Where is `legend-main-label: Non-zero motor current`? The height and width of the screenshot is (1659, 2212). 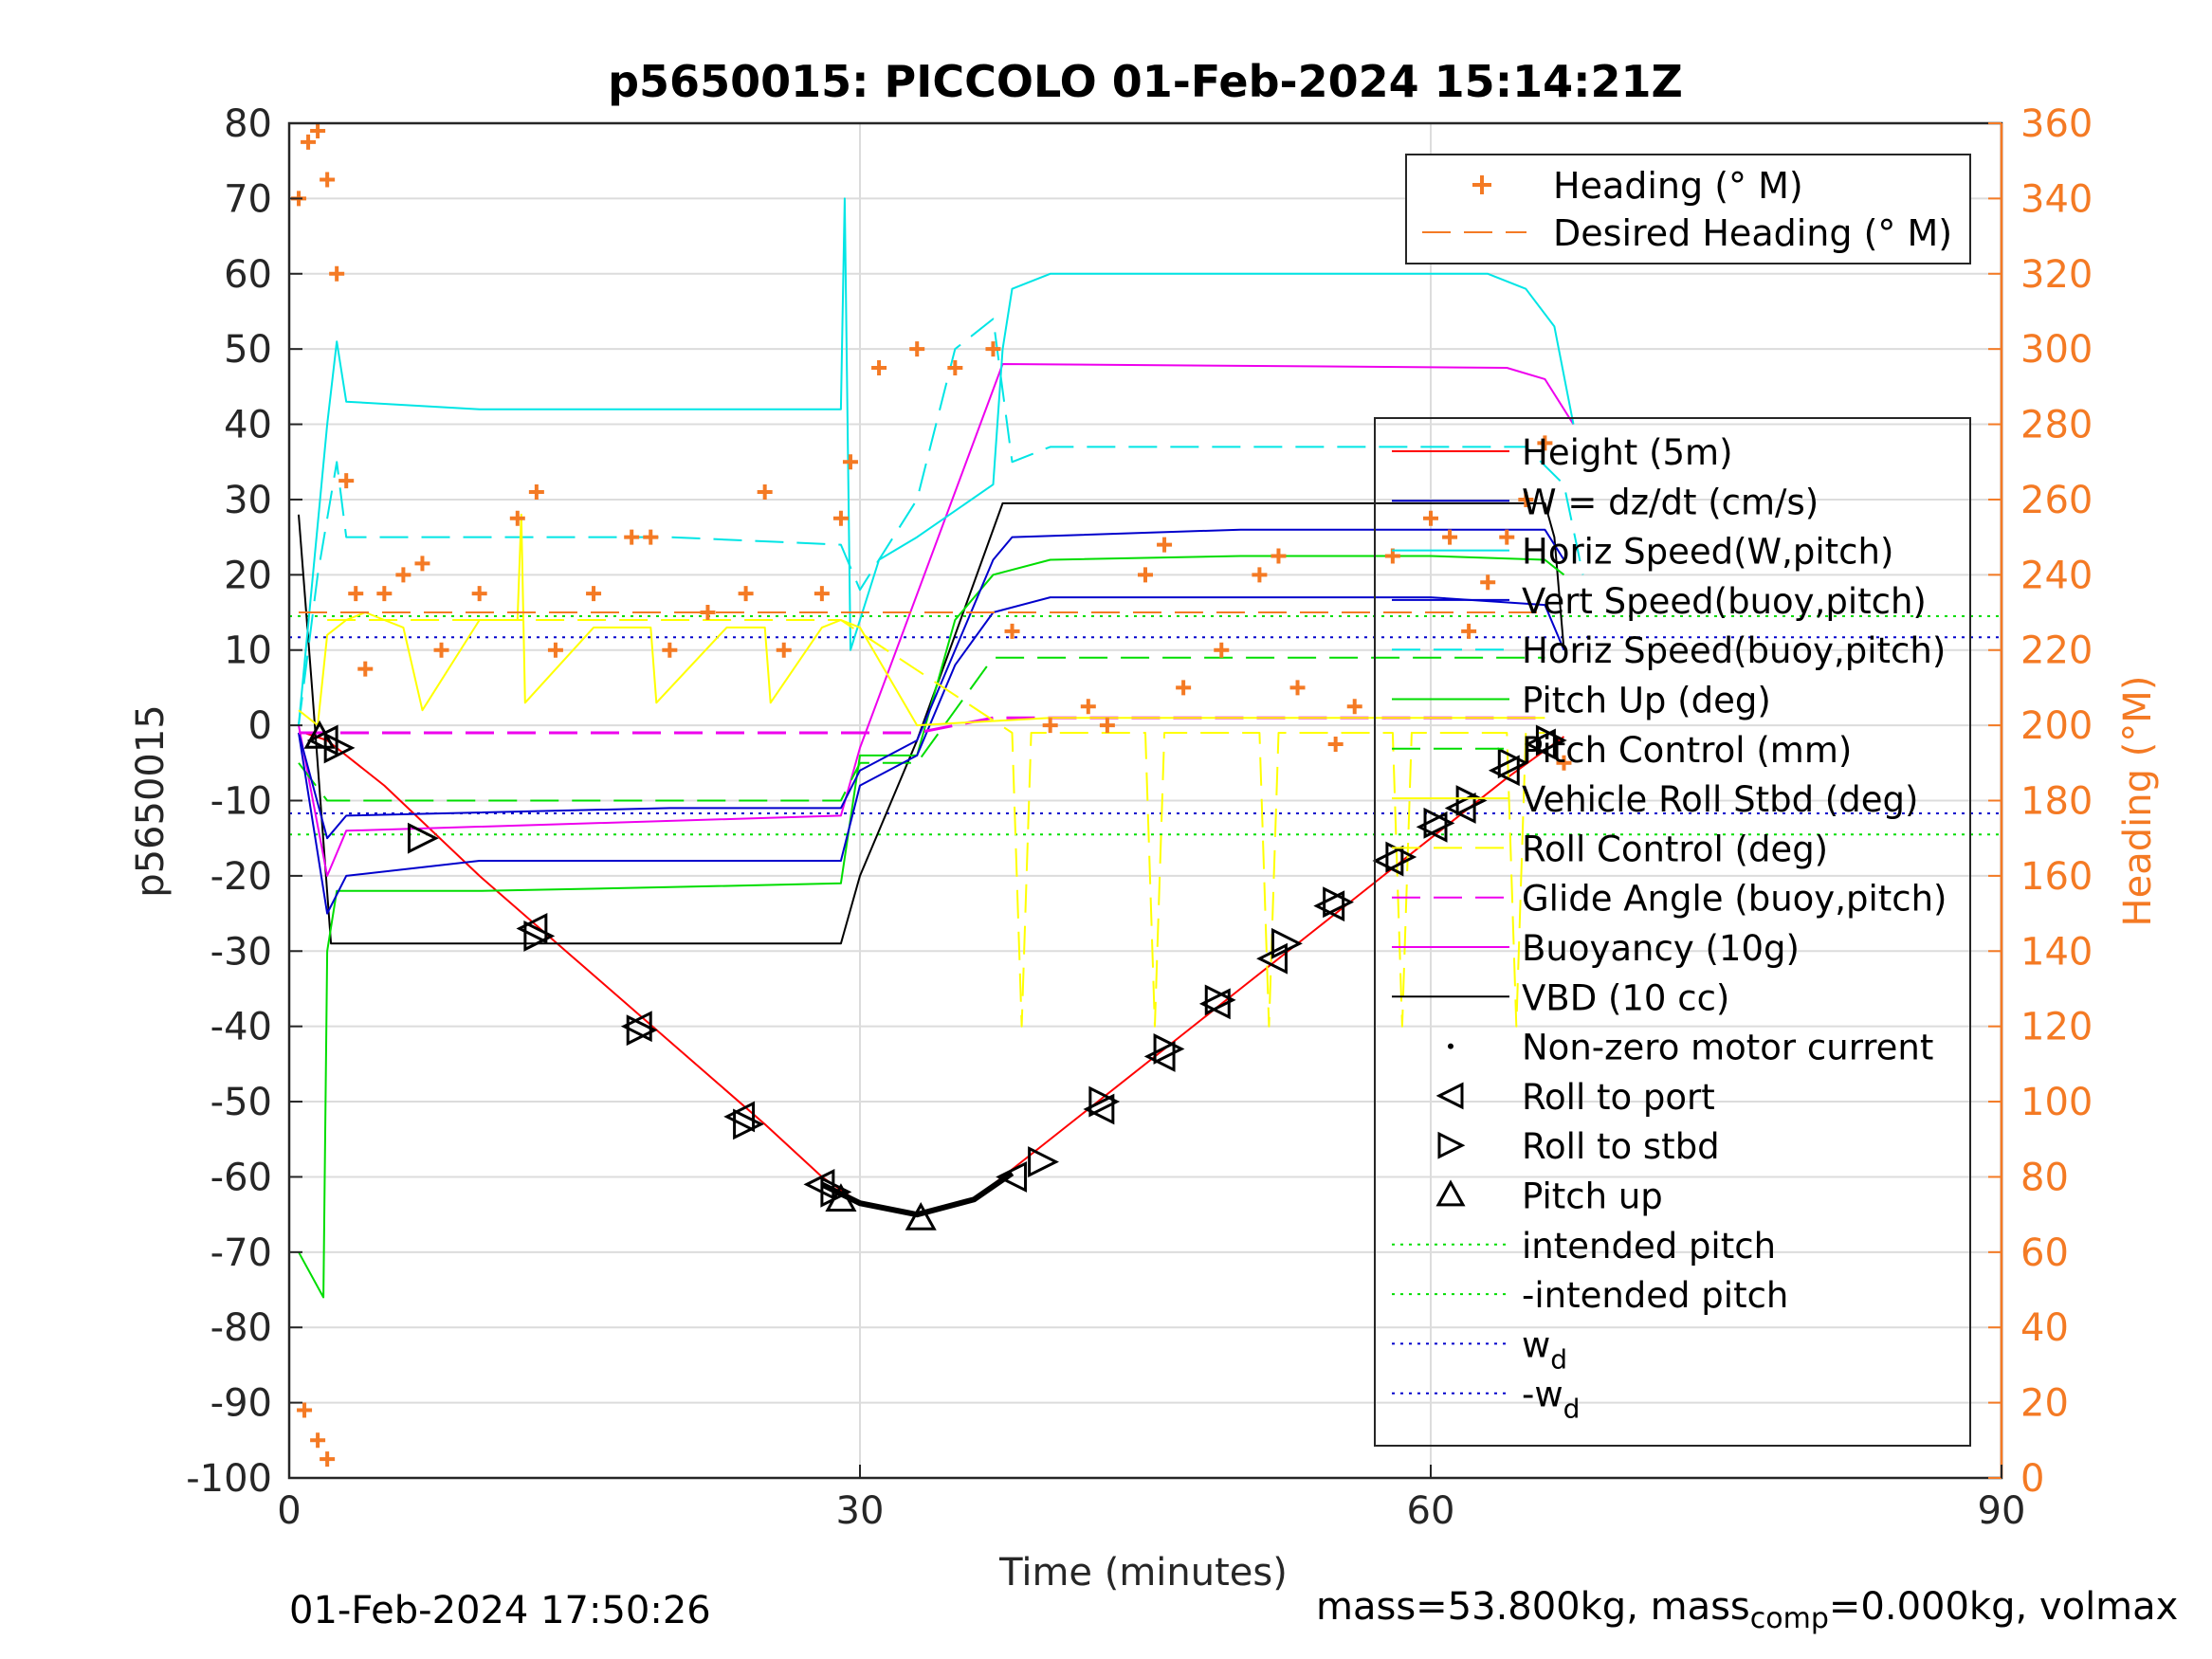 legend-main-label: Non-zero motor current is located at coordinates (1727, 1048).